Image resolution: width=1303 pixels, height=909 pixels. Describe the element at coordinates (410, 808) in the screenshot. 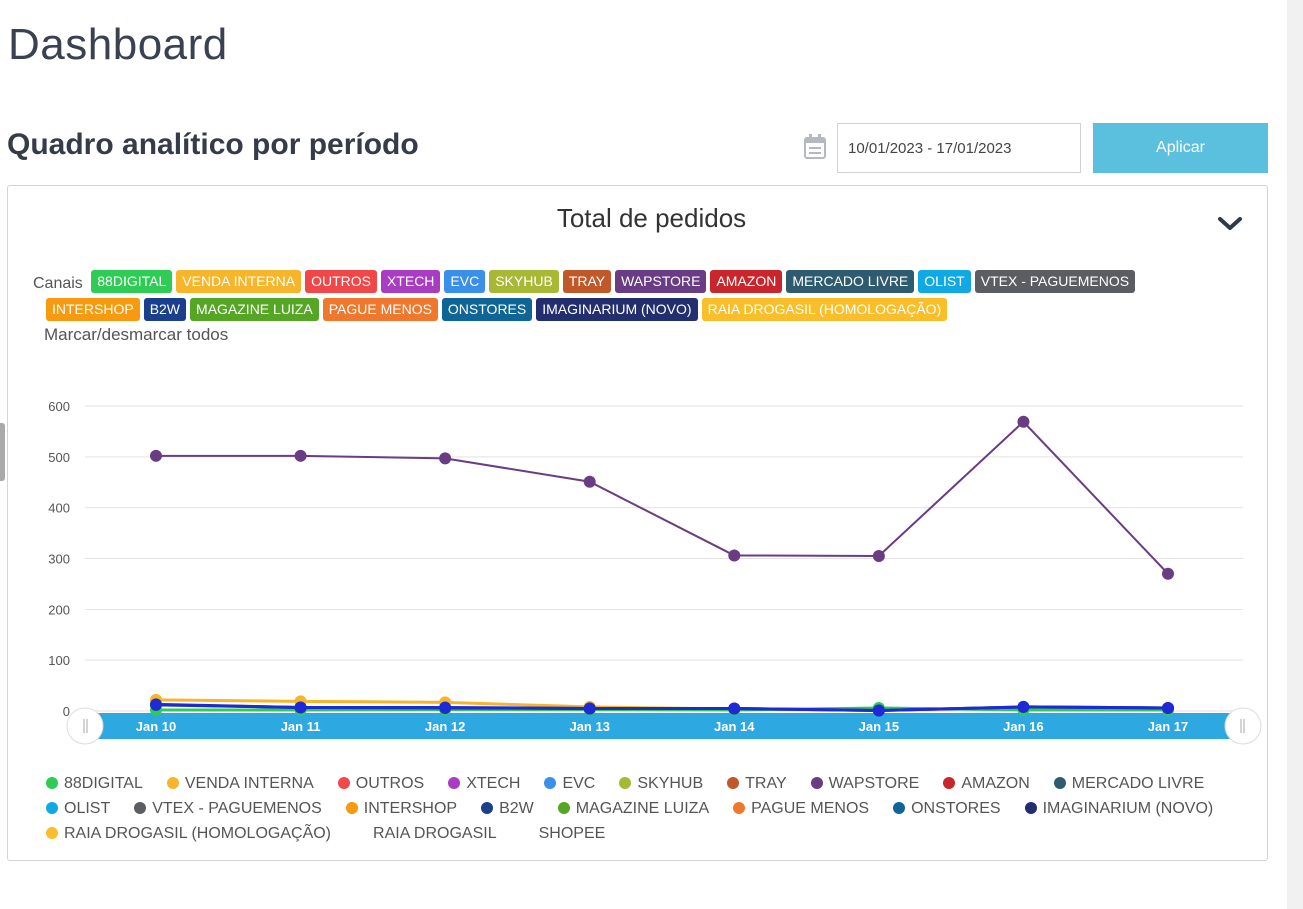

I see `legend-label: INTERSHOP` at that location.